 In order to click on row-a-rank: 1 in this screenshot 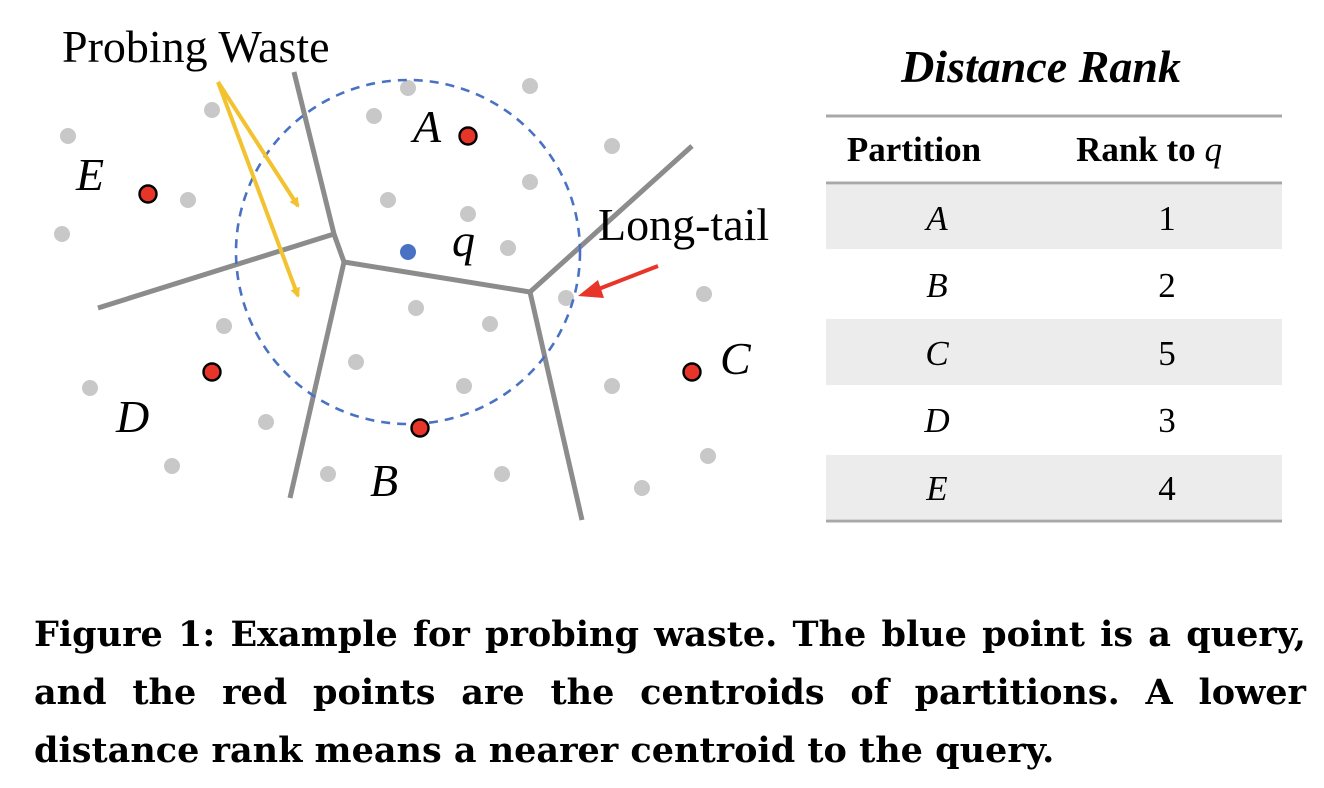, I will do `click(1167, 218)`.